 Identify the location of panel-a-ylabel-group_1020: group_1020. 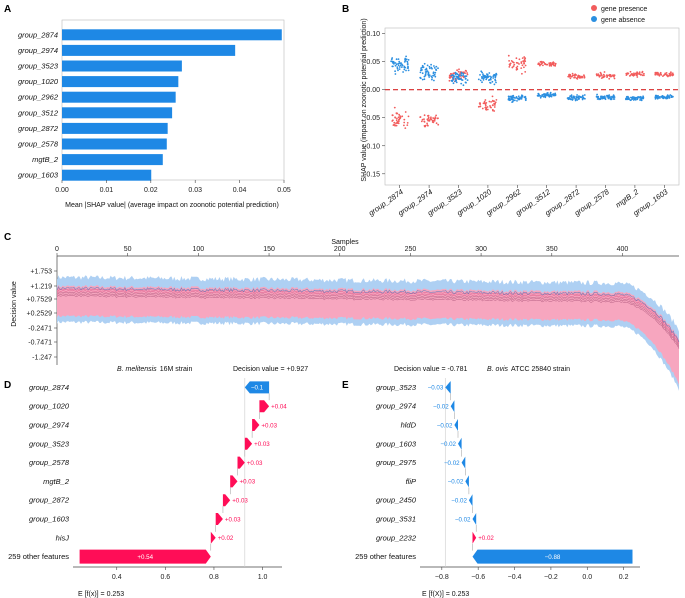
(38, 81).